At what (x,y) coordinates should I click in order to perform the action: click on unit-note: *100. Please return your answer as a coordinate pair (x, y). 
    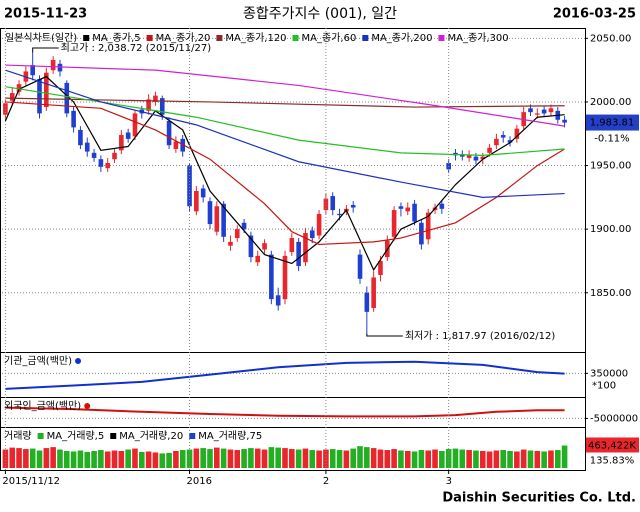
    Looking at the image, I should click on (604, 385).